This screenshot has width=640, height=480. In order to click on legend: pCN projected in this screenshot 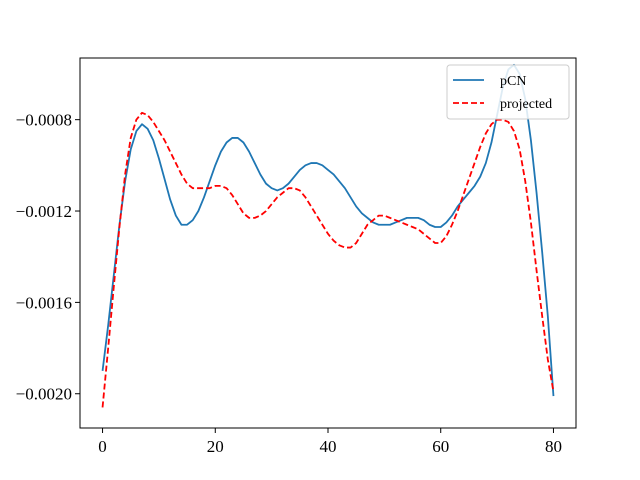, I will do `click(508, 92)`.